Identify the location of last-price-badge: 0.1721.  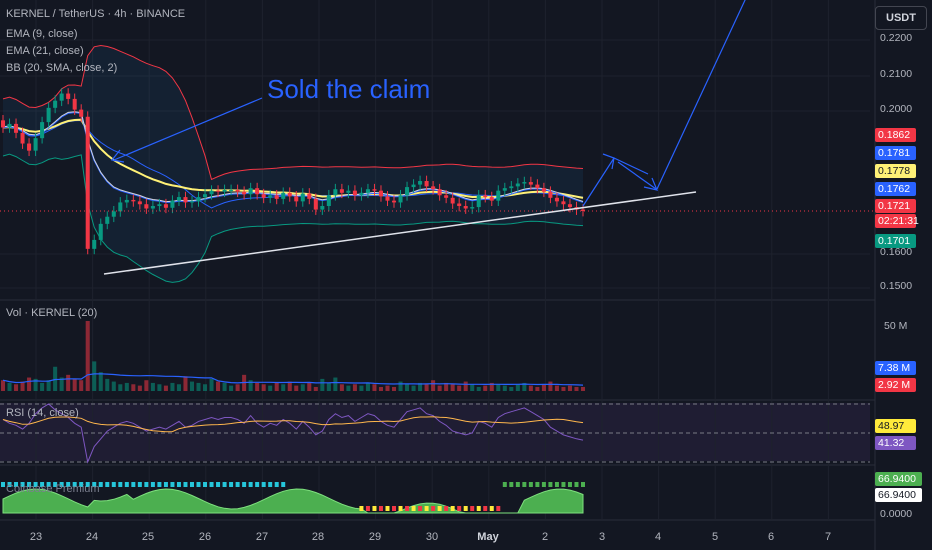
(895, 206).